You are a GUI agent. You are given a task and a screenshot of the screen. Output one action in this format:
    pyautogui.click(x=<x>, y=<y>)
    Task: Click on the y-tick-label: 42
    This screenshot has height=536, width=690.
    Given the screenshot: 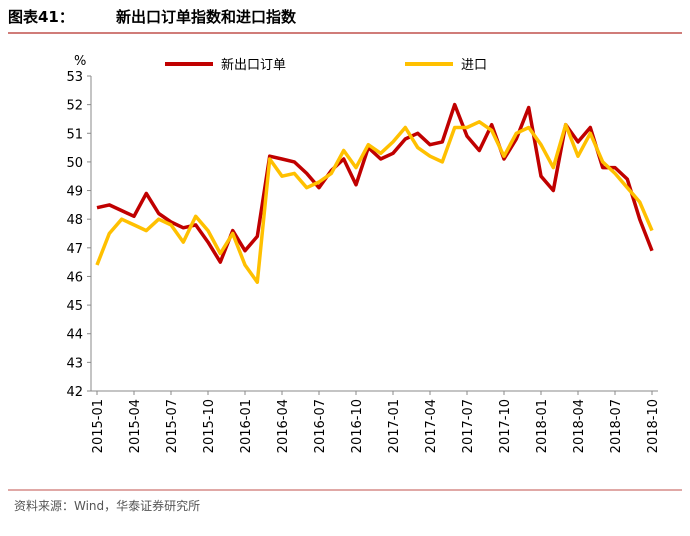 What is the action you would take?
    pyautogui.click(x=74, y=392)
    